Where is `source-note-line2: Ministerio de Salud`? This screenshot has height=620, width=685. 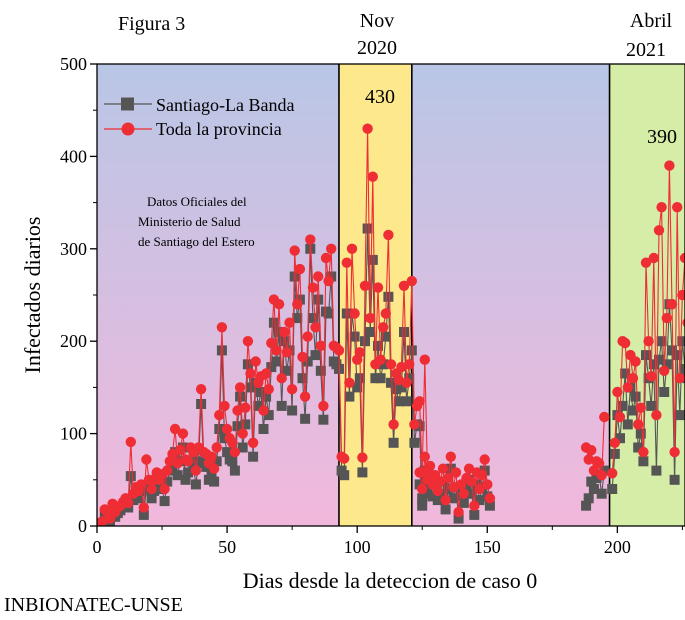
source-note-line2: Ministerio de Salud is located at coordinates (189, 221).